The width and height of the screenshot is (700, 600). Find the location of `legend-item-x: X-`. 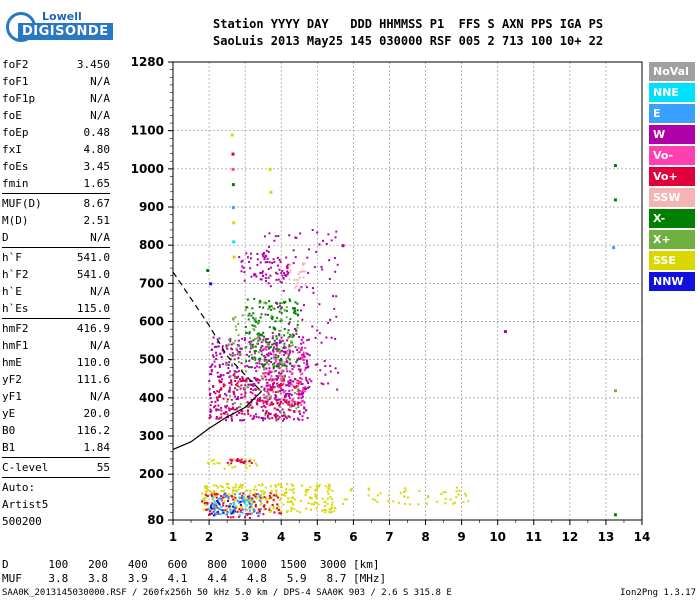

legend-item-x: X- is located at coordinates (672, 218).